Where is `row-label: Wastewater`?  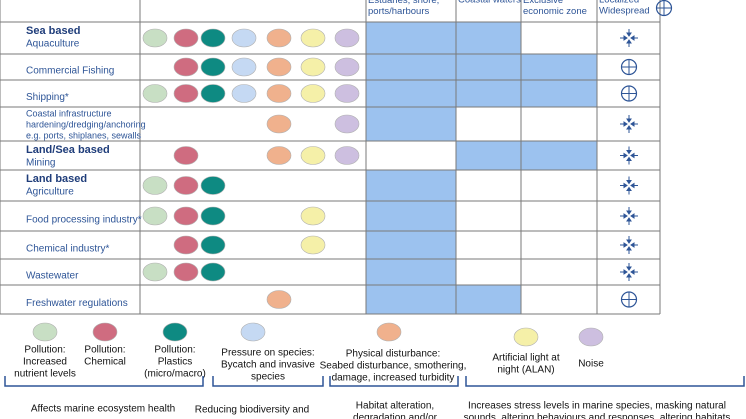
row-label: Wastewater is located at coordinates (52, 276).